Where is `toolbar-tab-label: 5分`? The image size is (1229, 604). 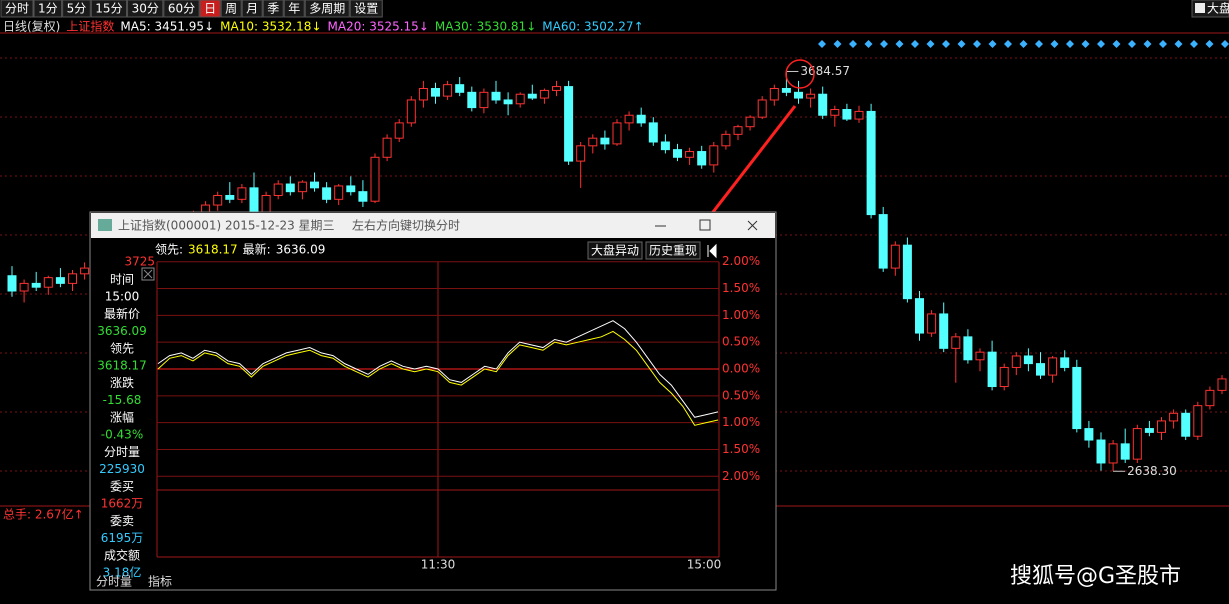
toolbar-tab-label: 5分 is located at coordinates (77, 9).